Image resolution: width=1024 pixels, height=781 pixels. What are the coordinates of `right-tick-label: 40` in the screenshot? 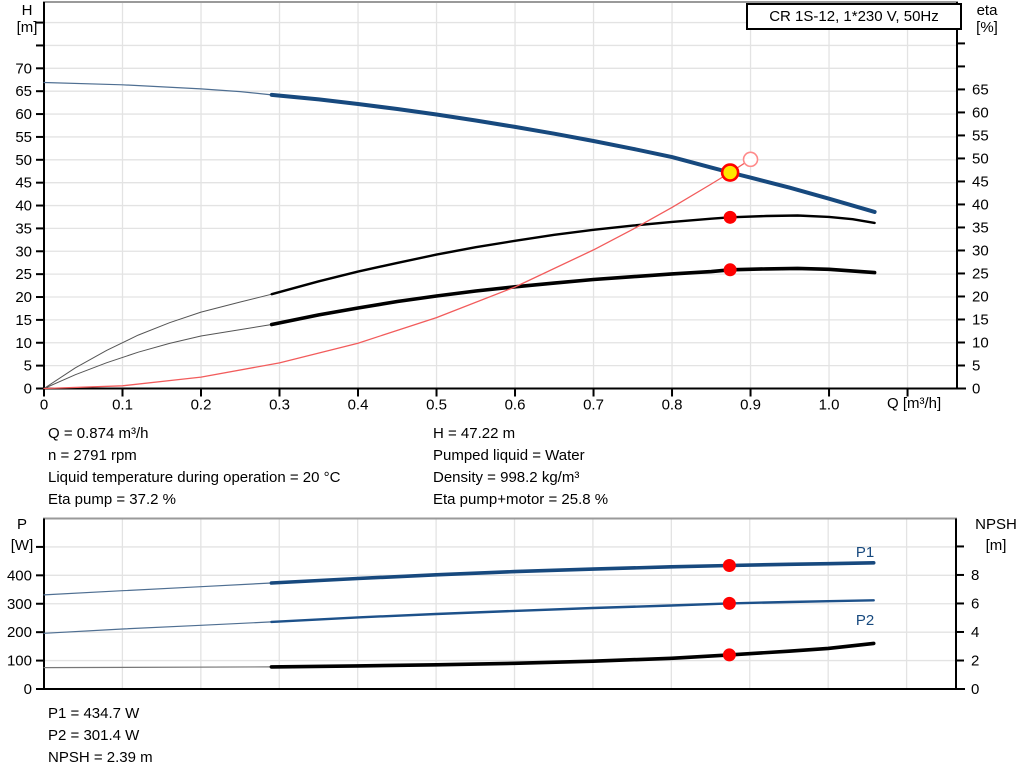 It's located at (980, 204).